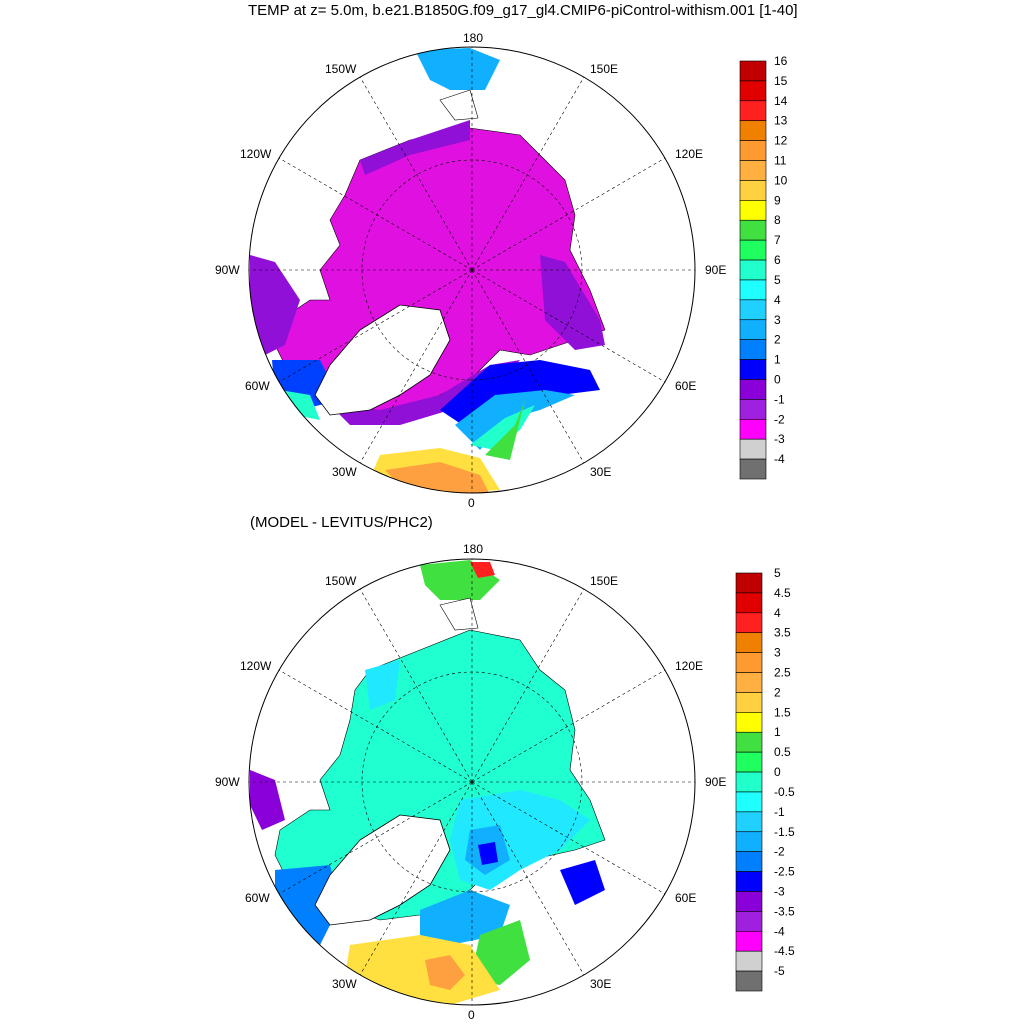  I want to click on colorbar-tick-label: 2.5, so click(782, 673).